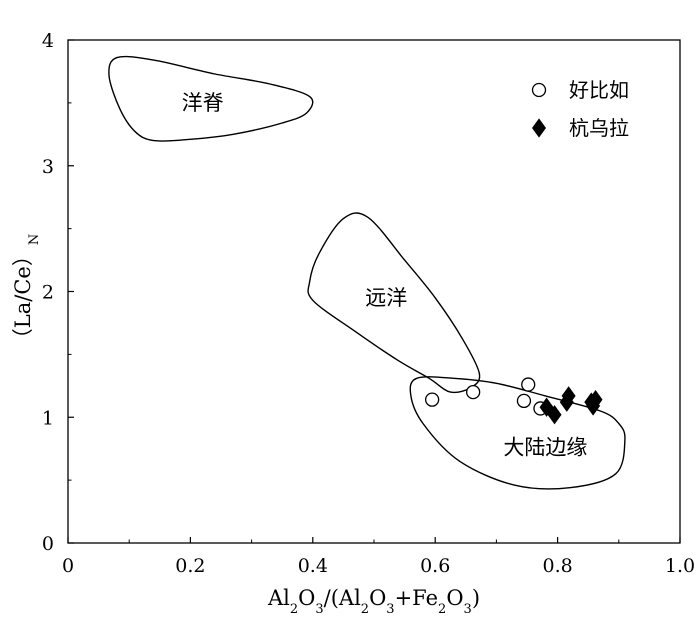  Describe the element at coordinates (313, 566) in the screenshot. I see `x-tick-label: 0.4` at that location.